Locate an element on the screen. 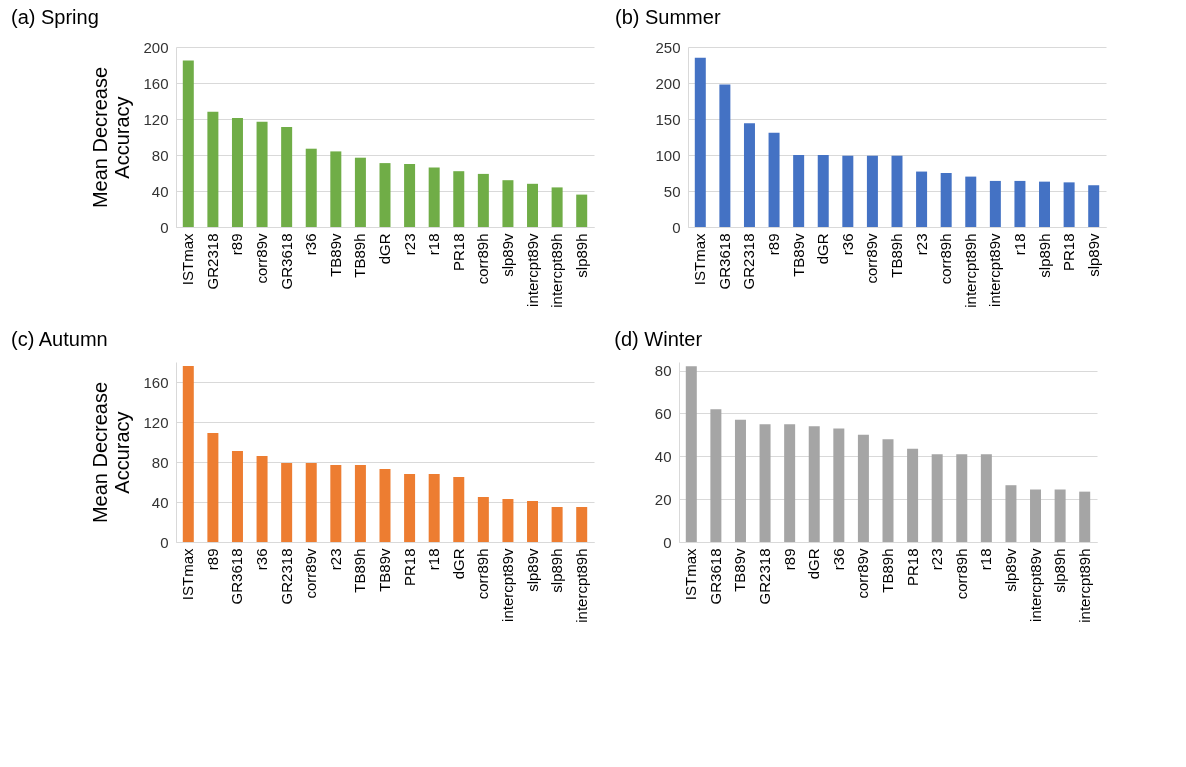 Image resolution: width=1186 pixels, height=767 pixels. x-tick-label: intercpt89v is located at coordinates (1035, 585).